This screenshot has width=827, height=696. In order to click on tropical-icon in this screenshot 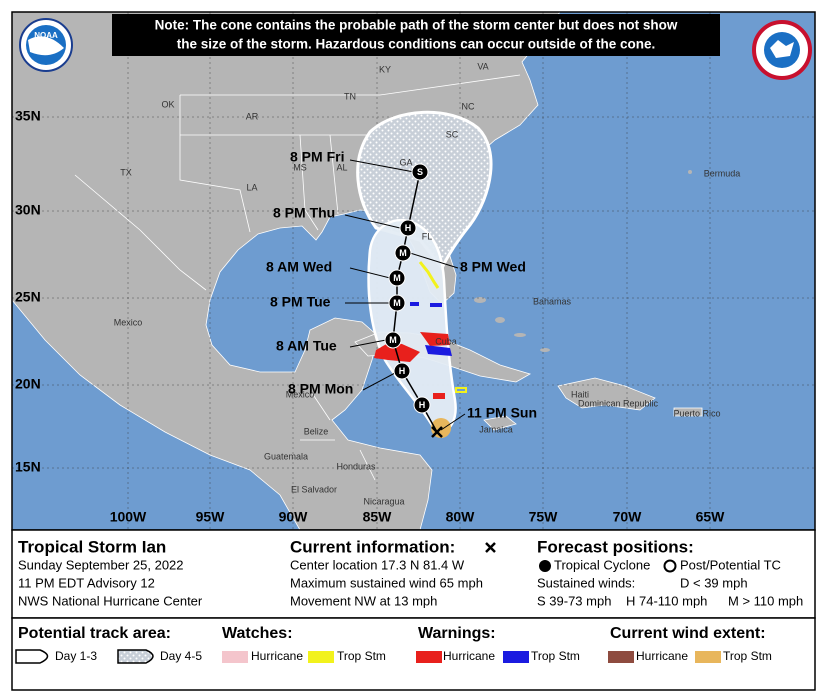, I will do `click(545, 566)`.